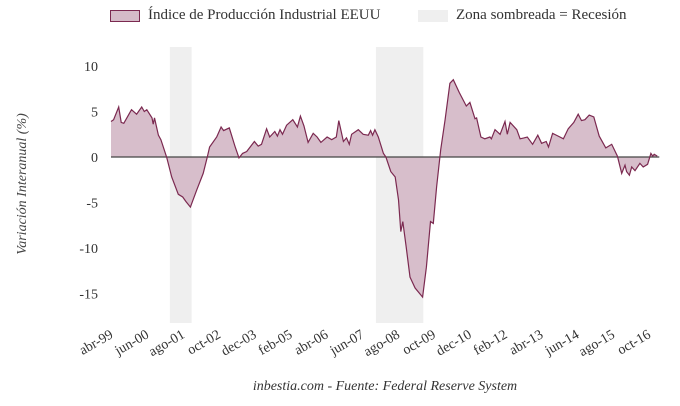  I want to click on x-tick-label: oct-16, so click(634, 342).